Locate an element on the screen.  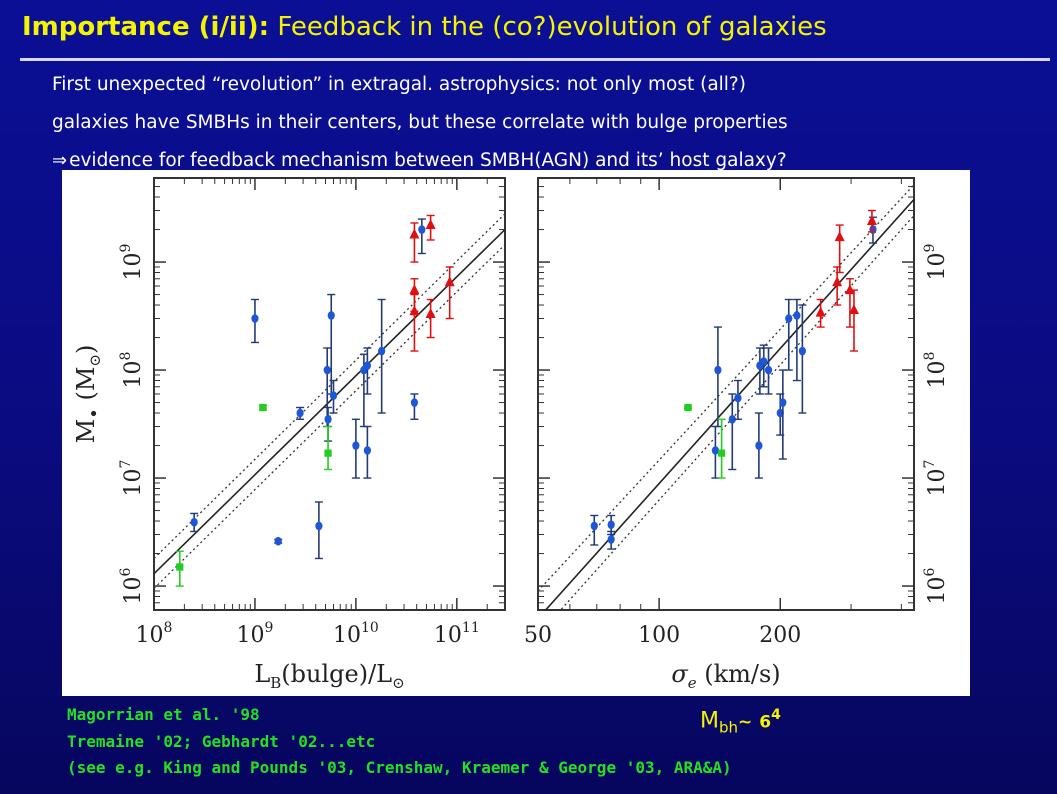
y-tick-label: 108 is located at coordinates (132, 370).